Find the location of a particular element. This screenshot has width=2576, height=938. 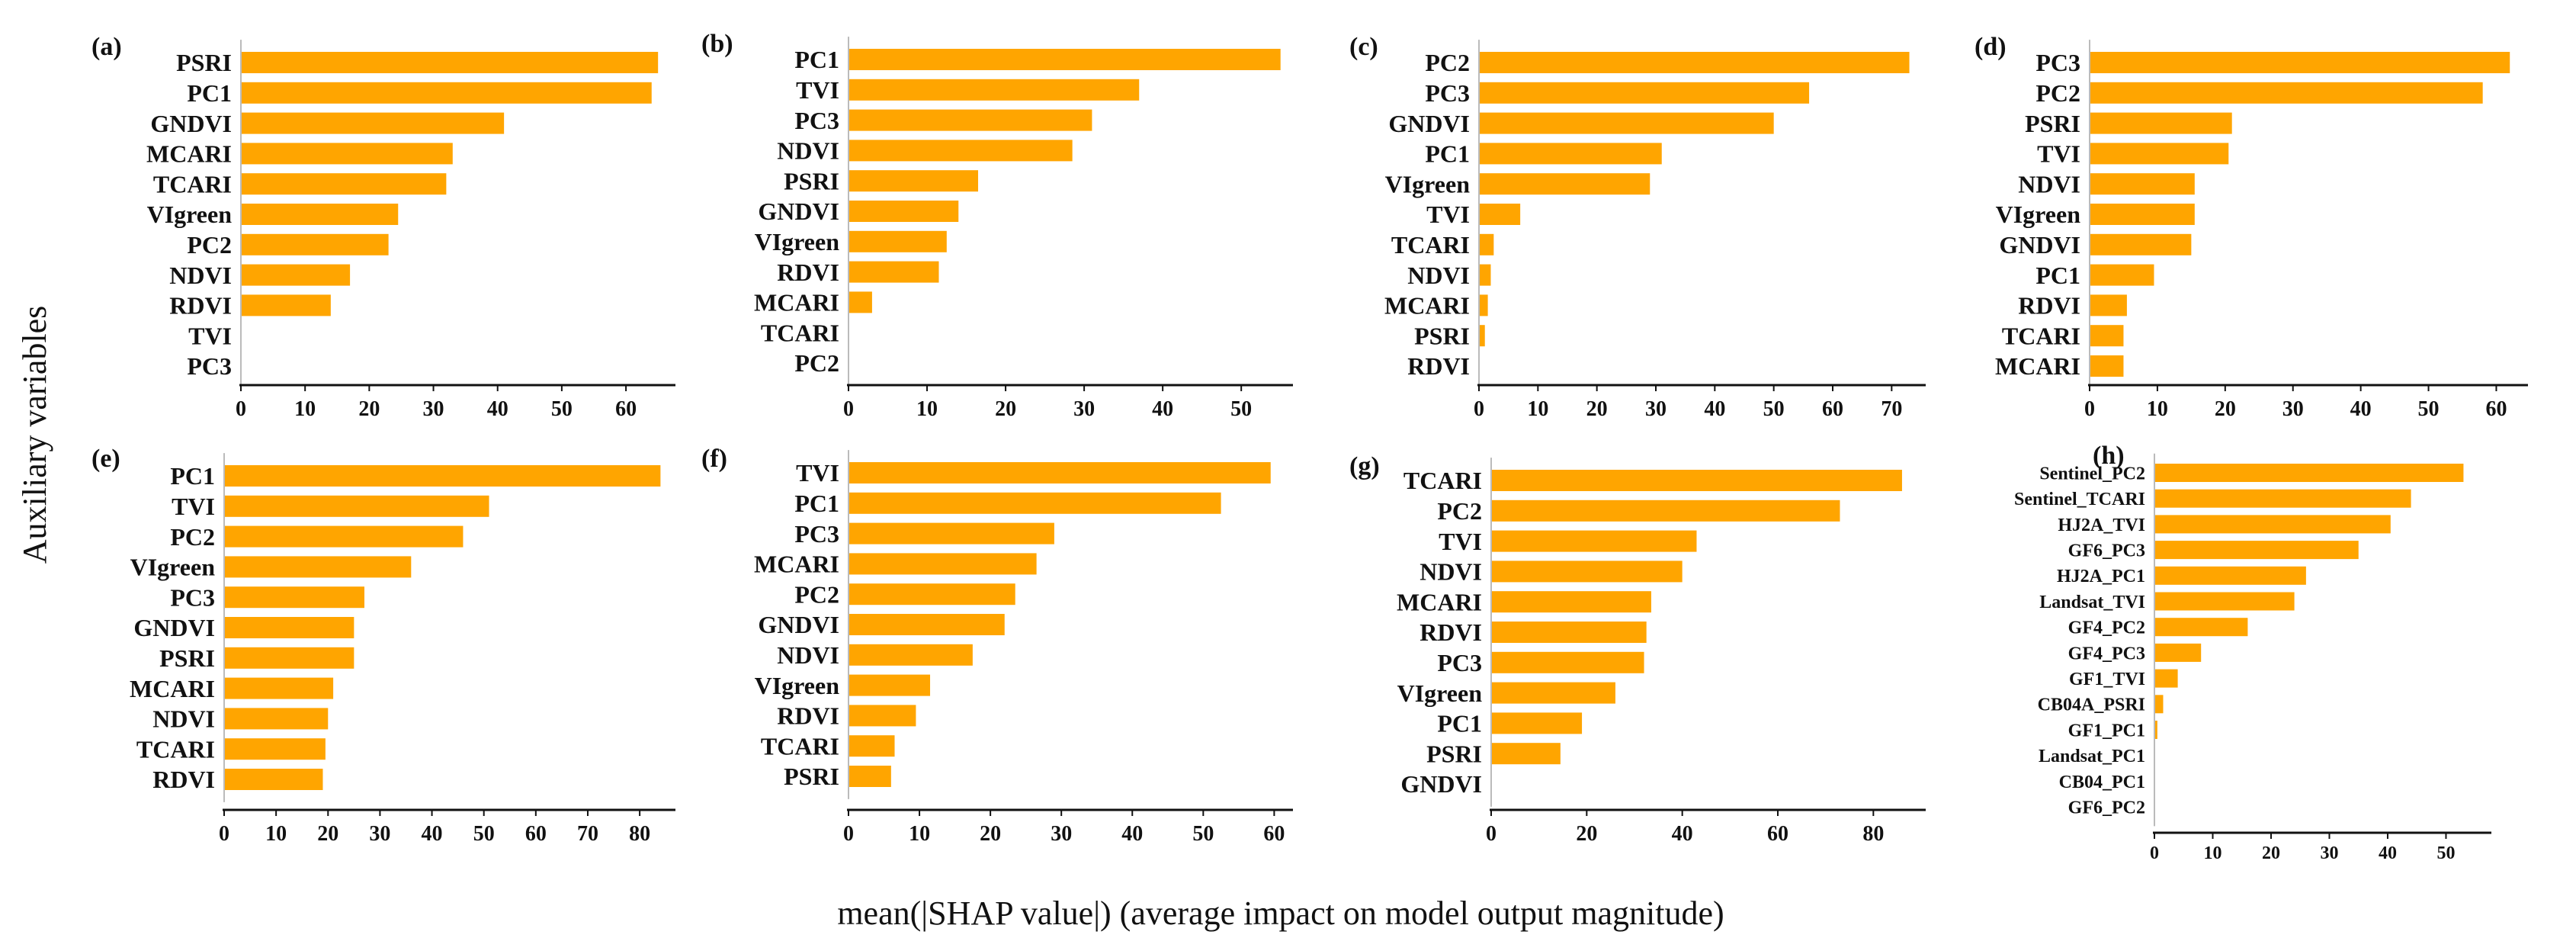

panel-label: (e) is located at coordinates (105, 459).